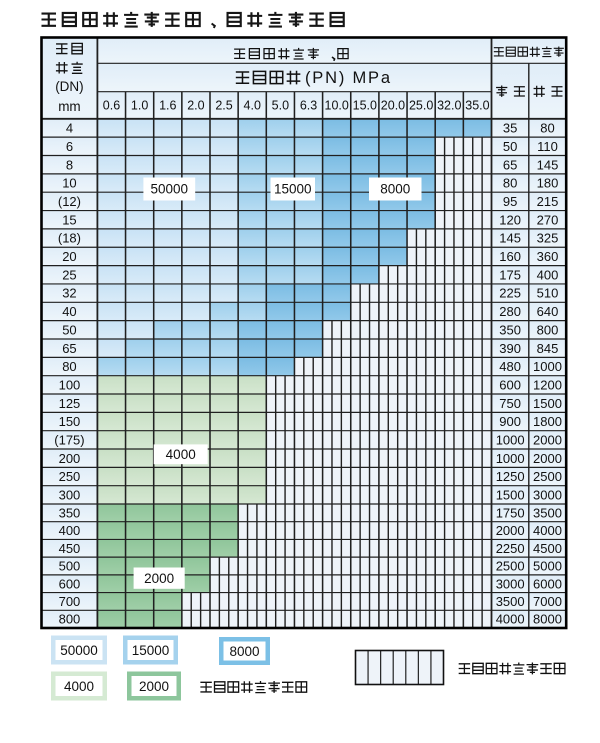 The image size is (600, 743). I want to click on svg-text: 200, so click(70, 458).